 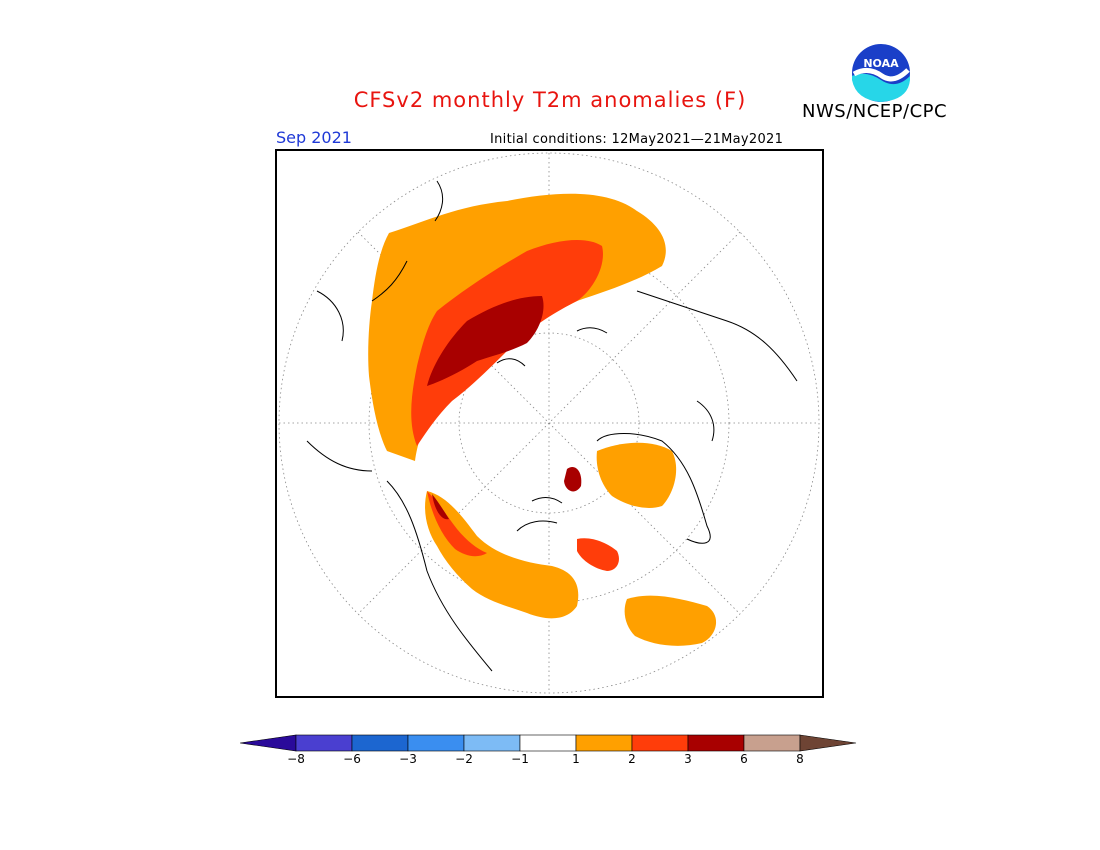 What do you see at coordinates (800, 759) in the screenshot?
I see `colorbar-tick-label: 8` at bounding box center [800, 759].